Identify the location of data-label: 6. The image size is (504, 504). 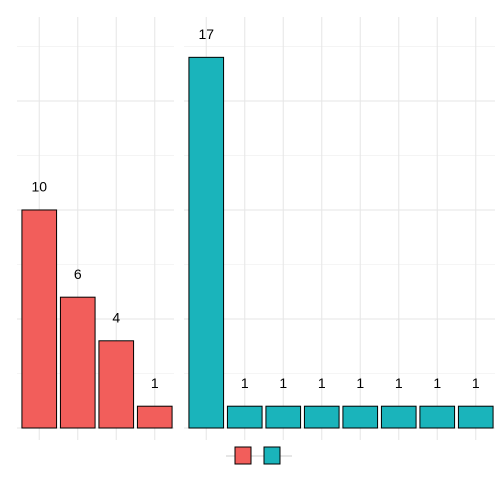
(78, 274).